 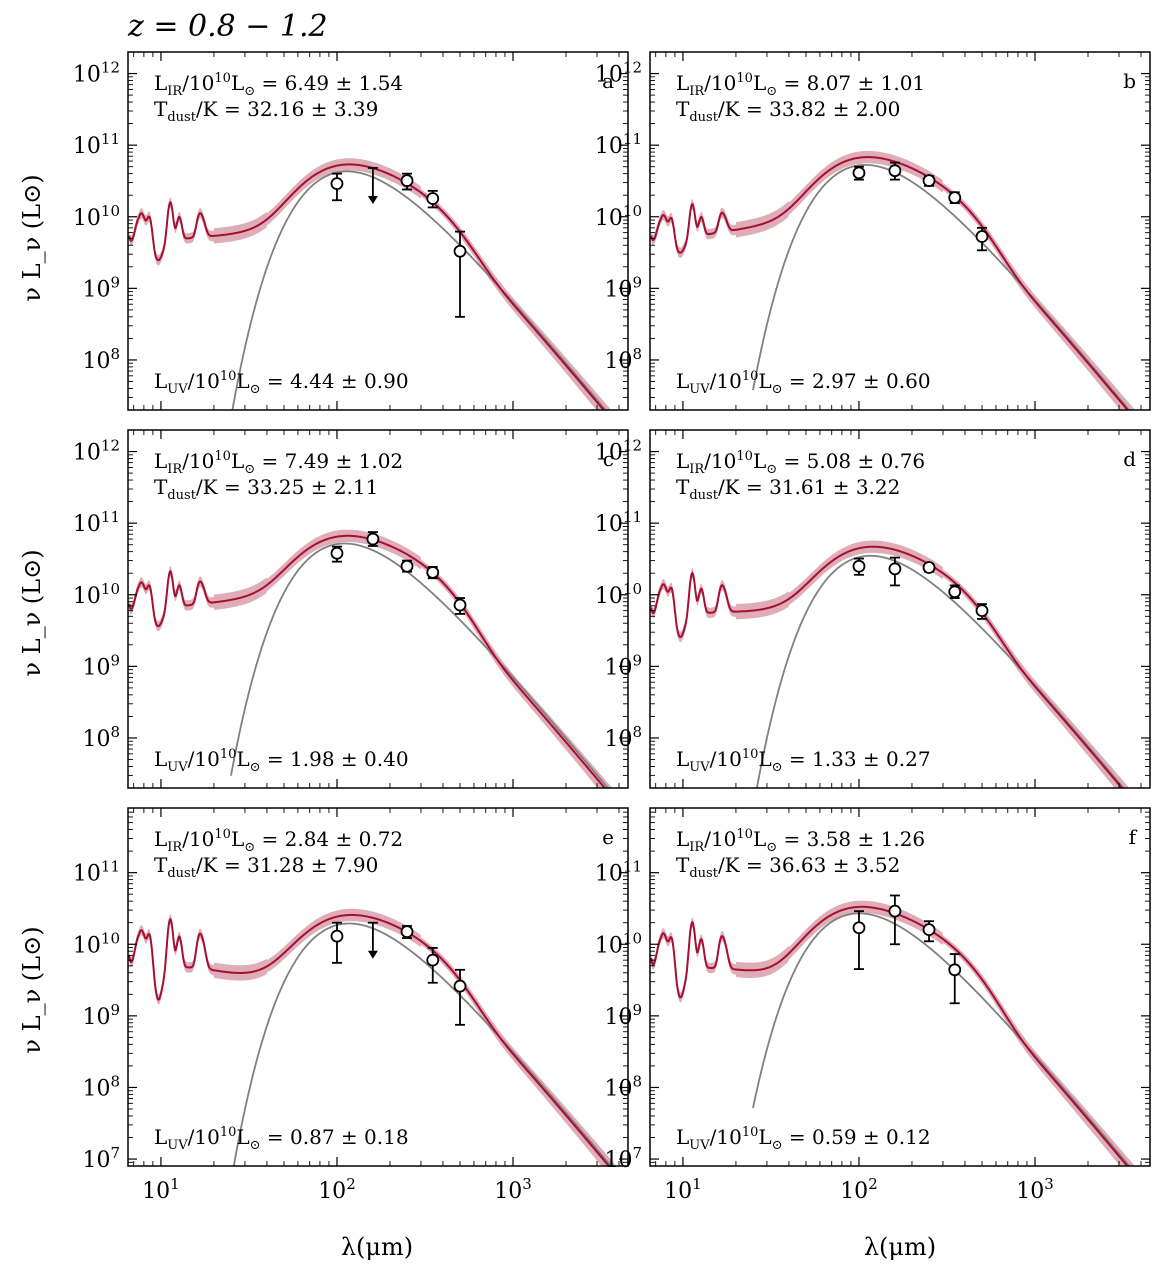 What do you see at coordinates (800, 841) in the screenshot?
I see `lir-annotation: LIR/1010L⊙ = 3.58 ± 1.26` at bounding box center [800, 841].